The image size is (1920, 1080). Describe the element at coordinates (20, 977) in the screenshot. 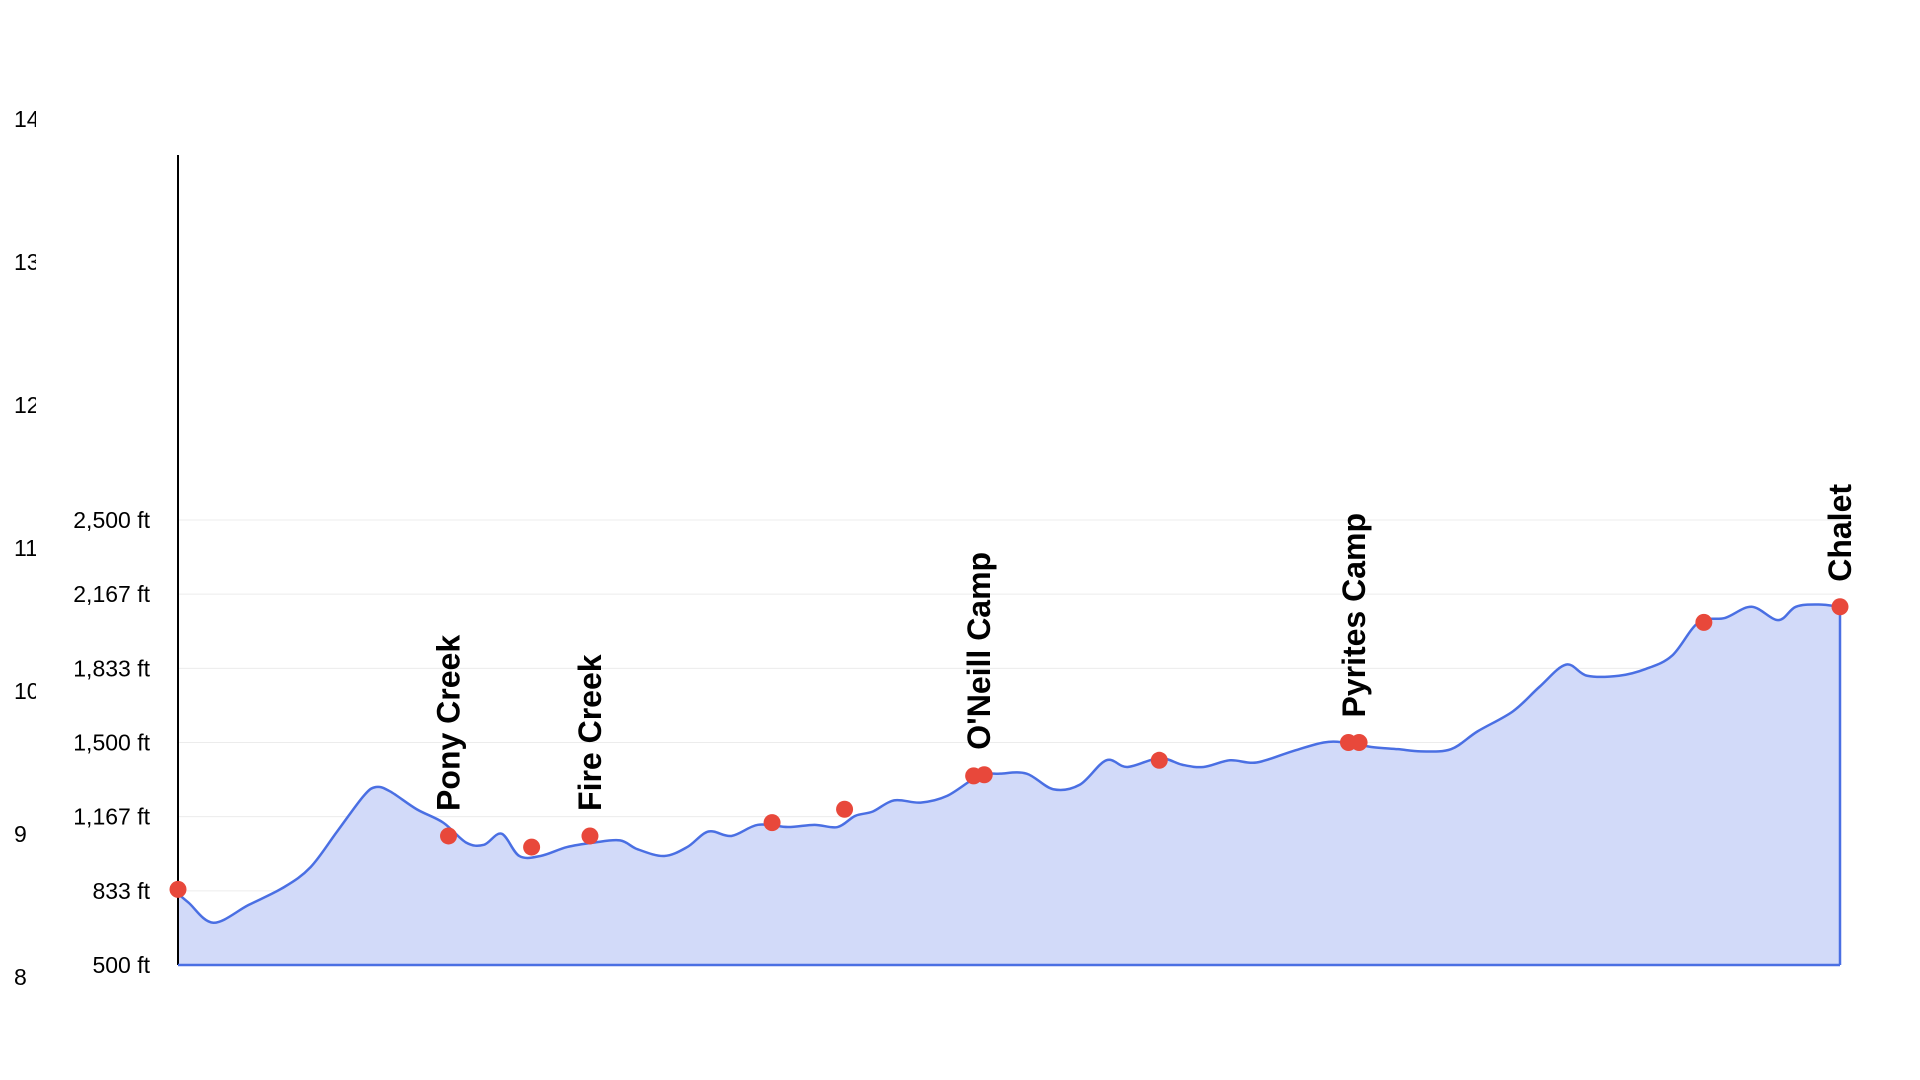

I see `ghost-tick-label: 8` at that location.